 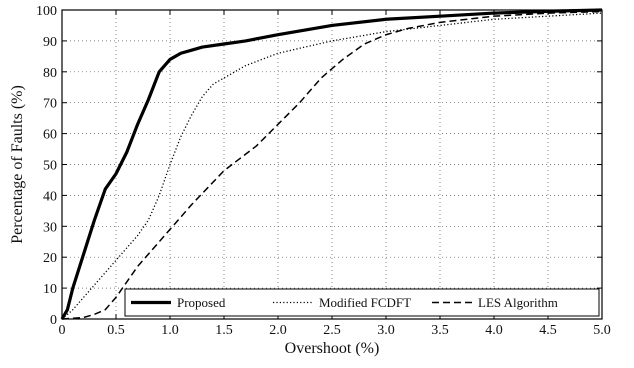 I want to click on x-tick-label: 5.0, so click(x=602, y=330).